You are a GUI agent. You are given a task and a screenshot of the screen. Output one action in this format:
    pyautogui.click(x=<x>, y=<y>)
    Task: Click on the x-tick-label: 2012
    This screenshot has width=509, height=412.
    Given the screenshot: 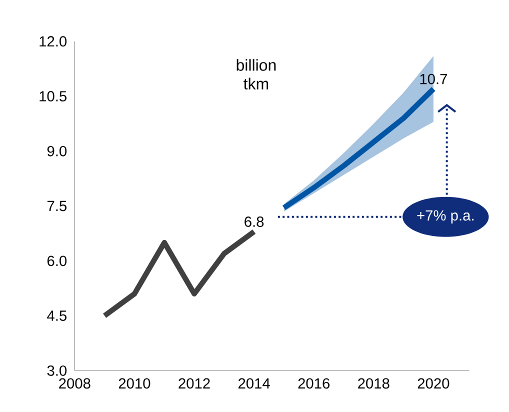 What is the action you would take?
    pyautogui.click(x=194, y=383)
    